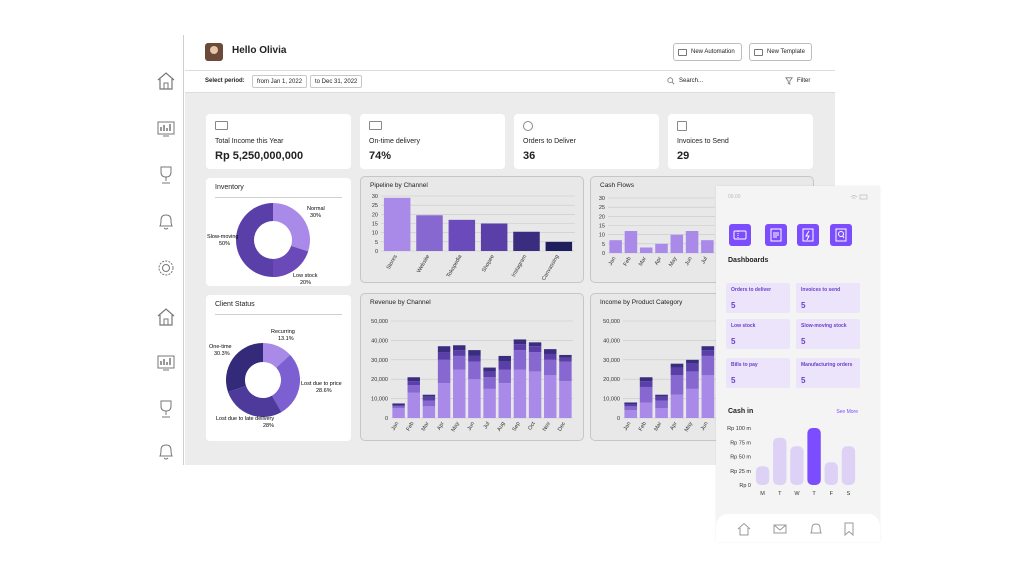 This screenshot has height=576, width=1024. I want to click on bolt-icon, so click(808, 235).